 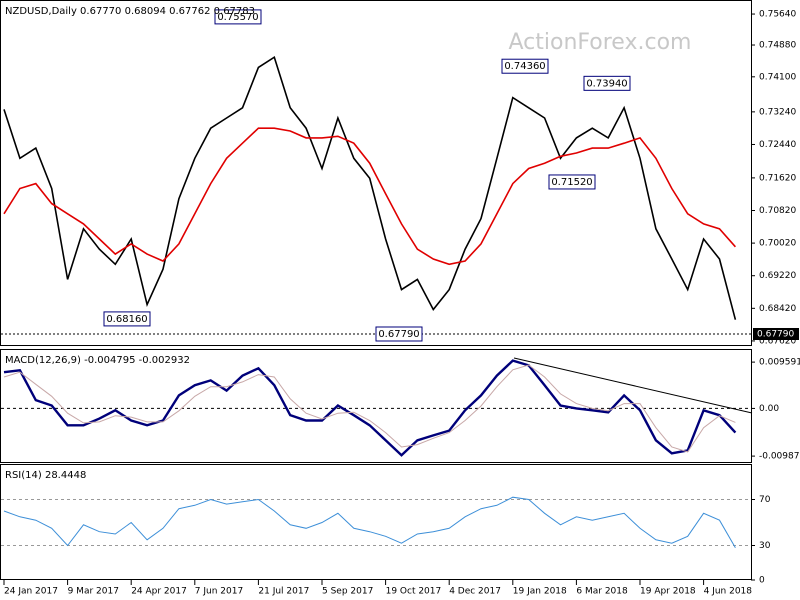 I want to click on y-tick-label: 0.73240, so click(x=777, y=112).